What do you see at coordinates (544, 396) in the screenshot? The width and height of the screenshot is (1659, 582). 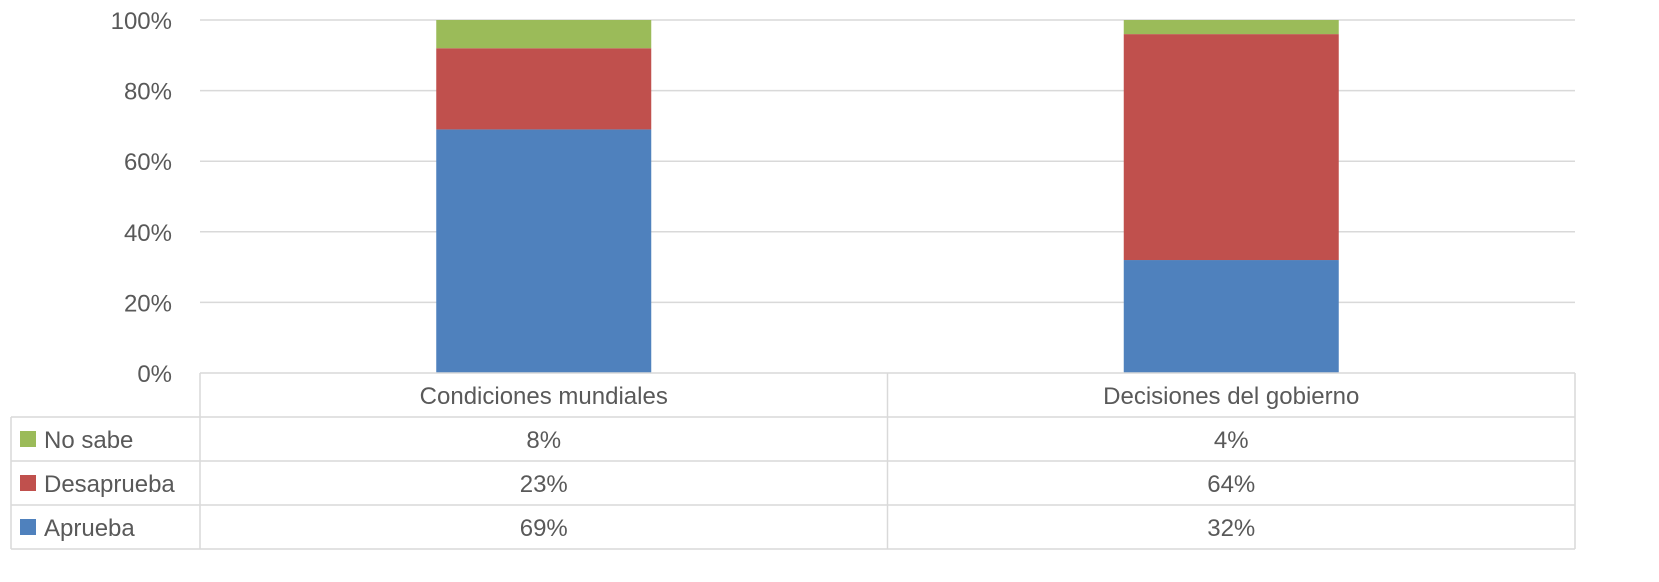 I see `category-label: Condiciones mundiales` at bounding box center [544, 396].